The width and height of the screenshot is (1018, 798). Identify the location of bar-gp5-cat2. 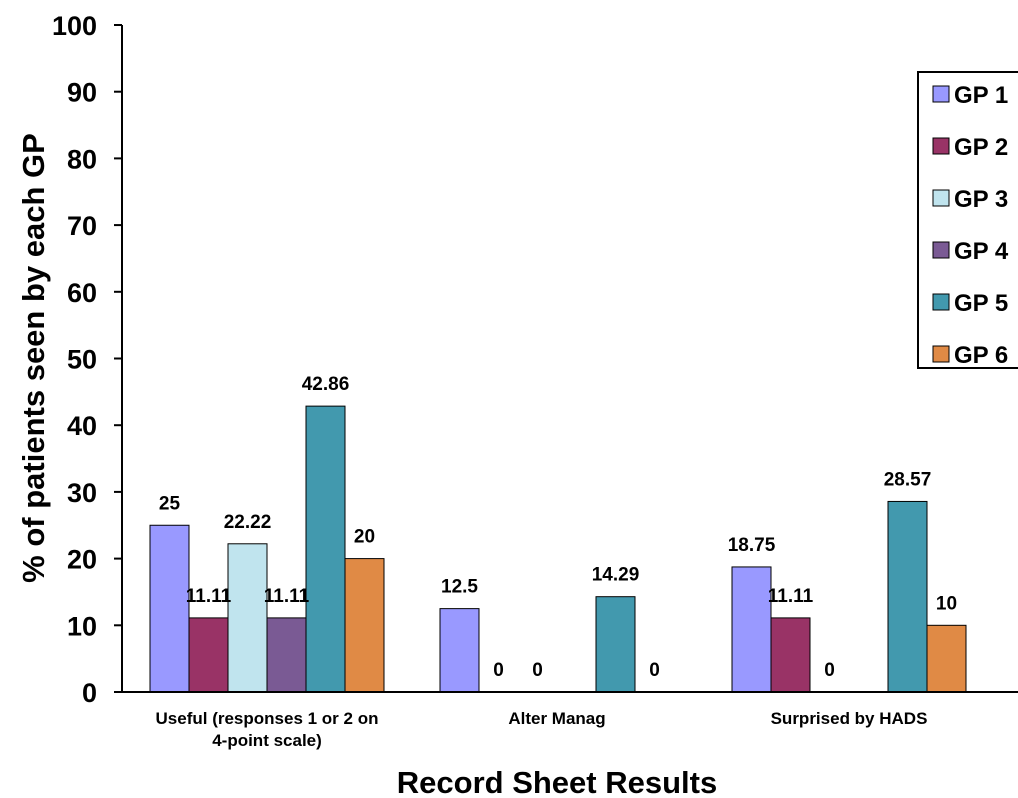
(615, 644).